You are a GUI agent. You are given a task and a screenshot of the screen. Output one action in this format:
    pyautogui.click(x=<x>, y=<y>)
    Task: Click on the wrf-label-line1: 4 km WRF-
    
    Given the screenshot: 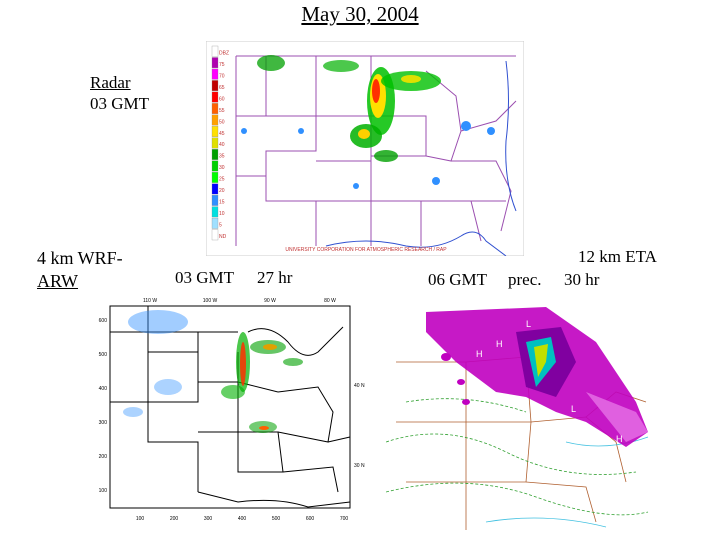 What is the action you would take?
    pyautogui.click(x=80, y=258)
    